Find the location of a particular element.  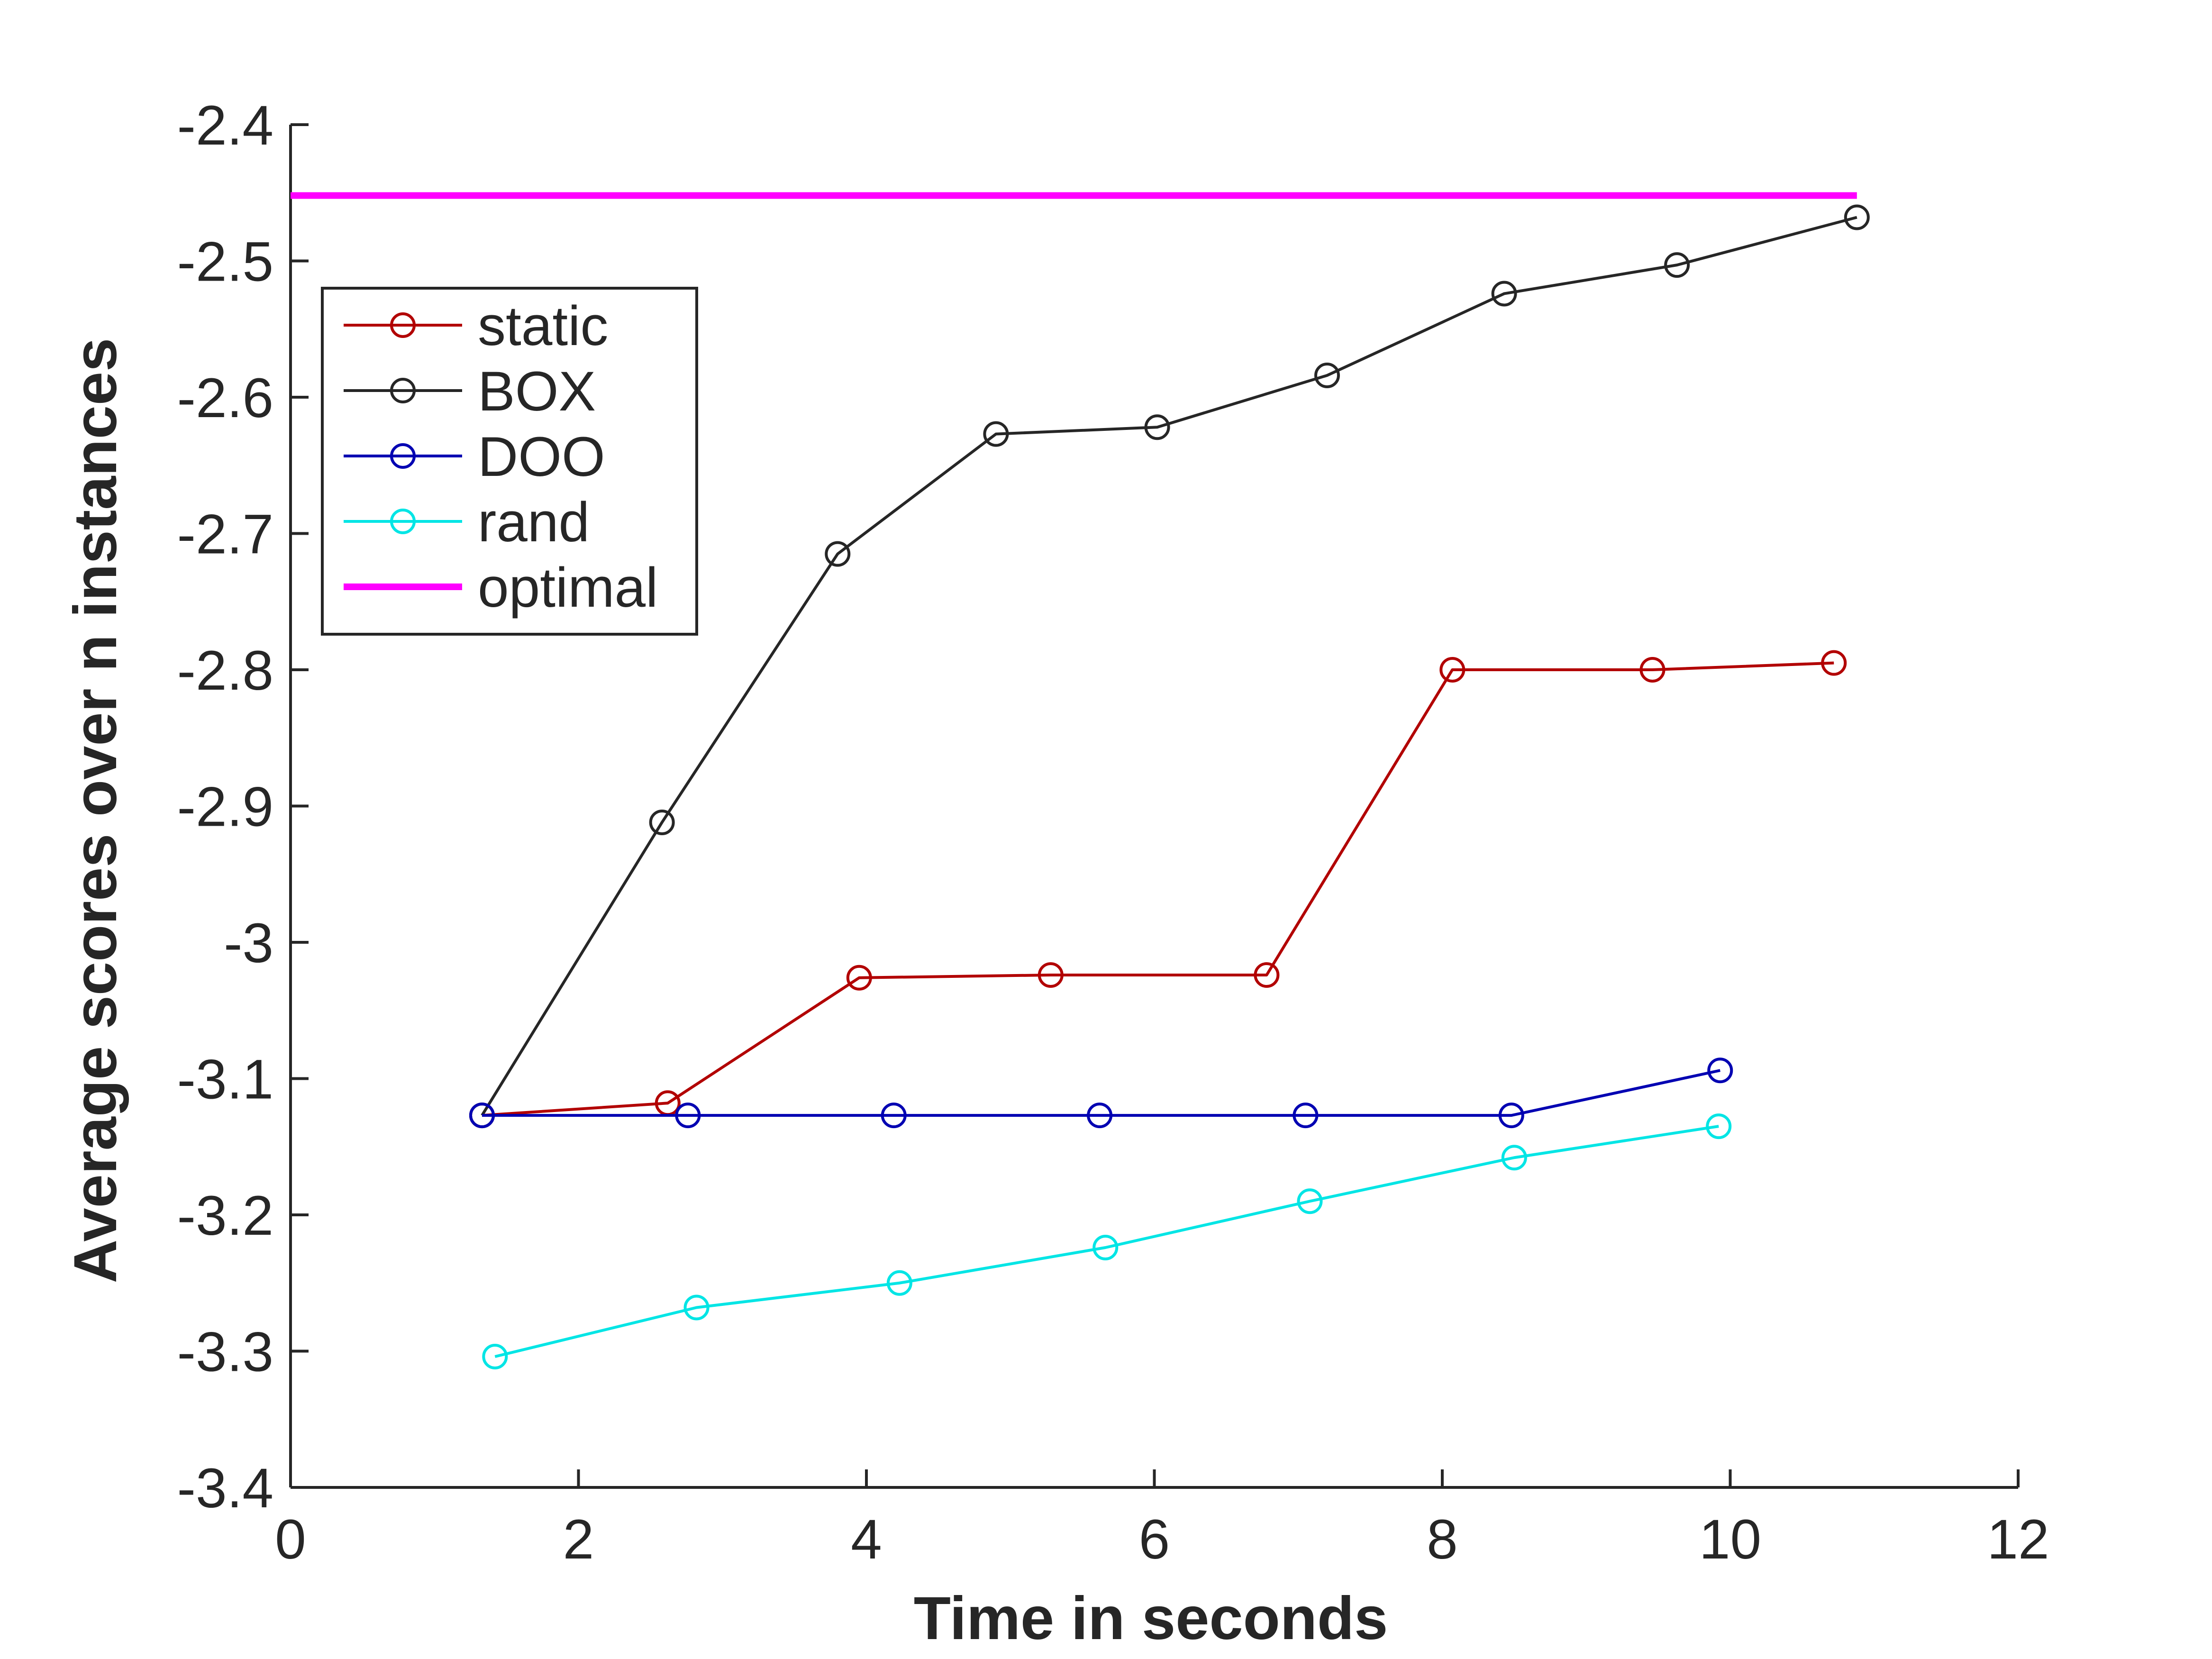

x-tick-label: 8 is located at coordinates (1442, 1539).